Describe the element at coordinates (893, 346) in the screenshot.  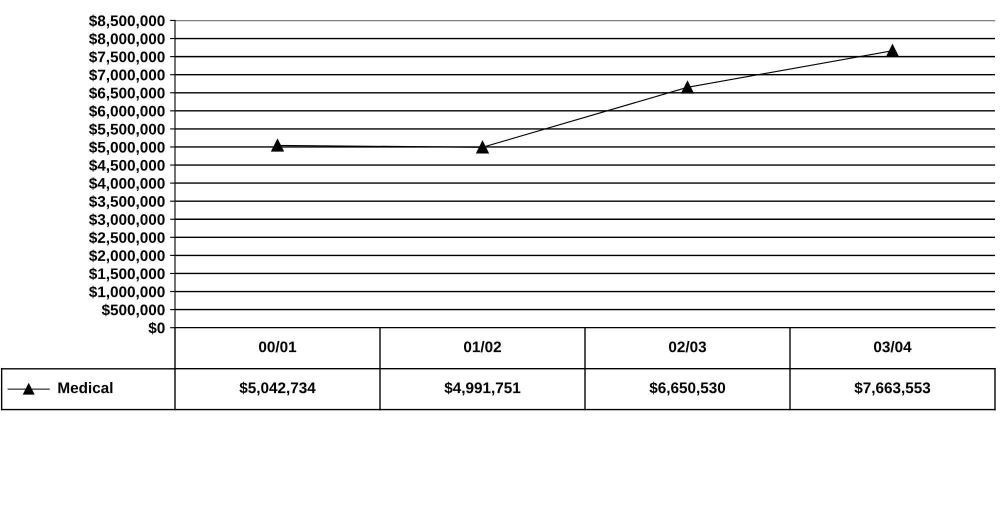
I see `x-tick-label: 03/04` at that location.